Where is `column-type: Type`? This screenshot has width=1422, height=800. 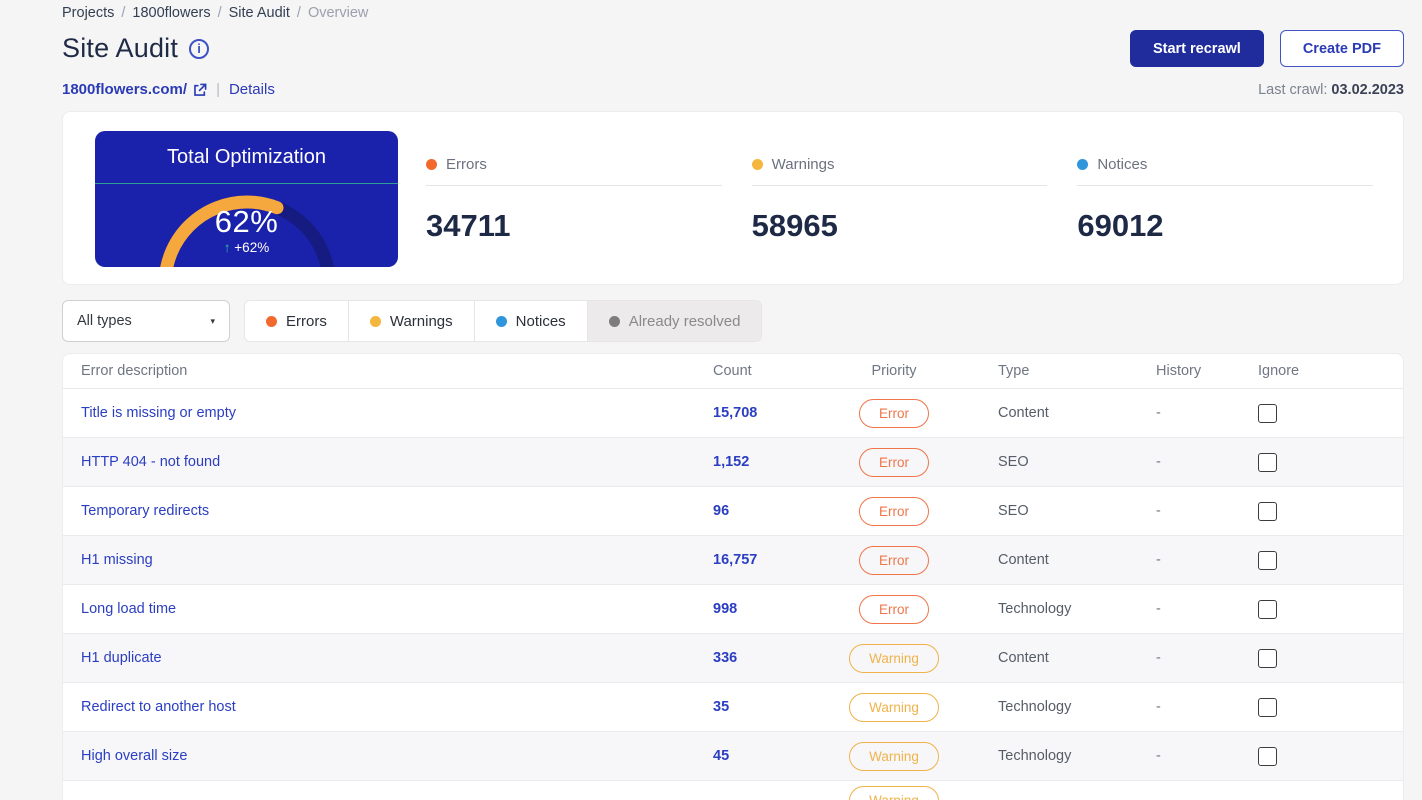
column-type: Type is located at coordinates (1014, 371).